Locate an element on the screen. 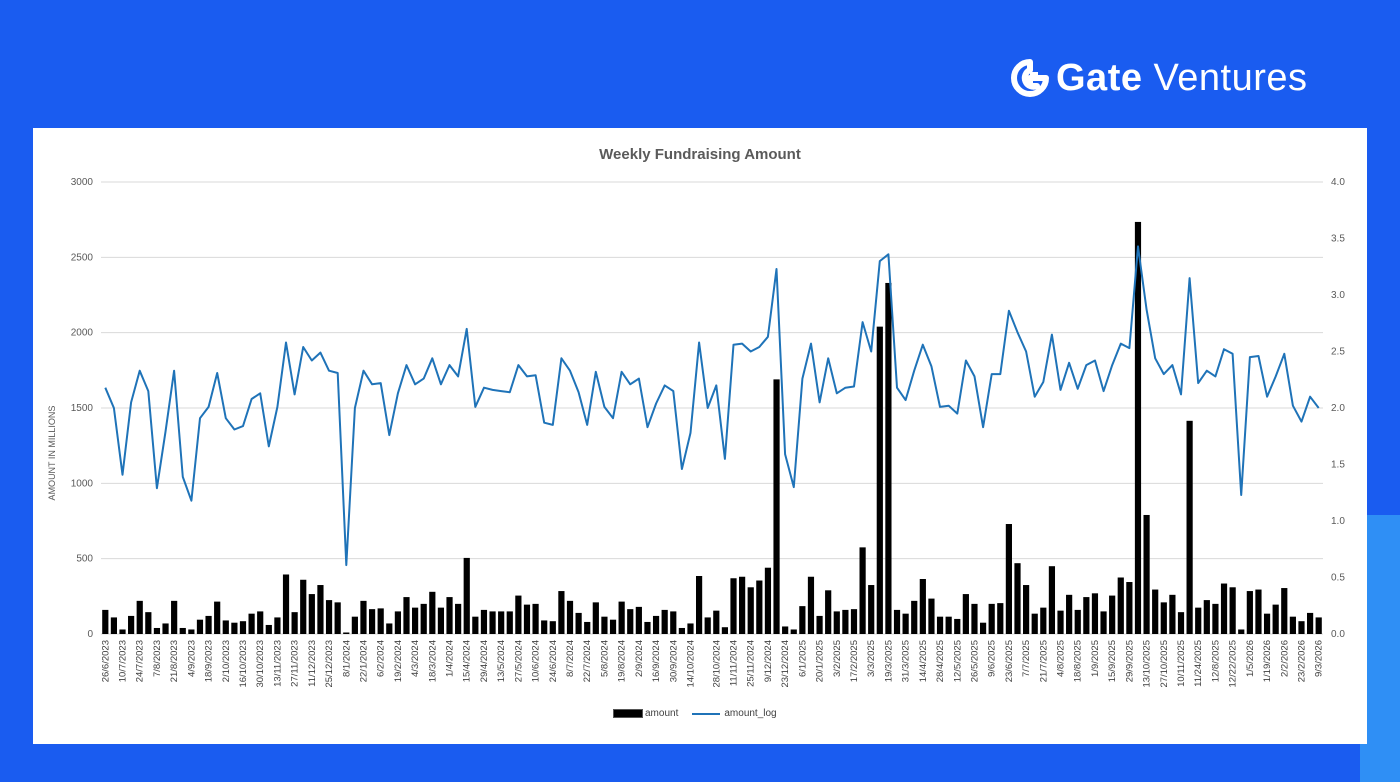 This screenshot has height=782, width=1400. x-tick-label: 23/12/2024 is located at coordinates (785, 664).